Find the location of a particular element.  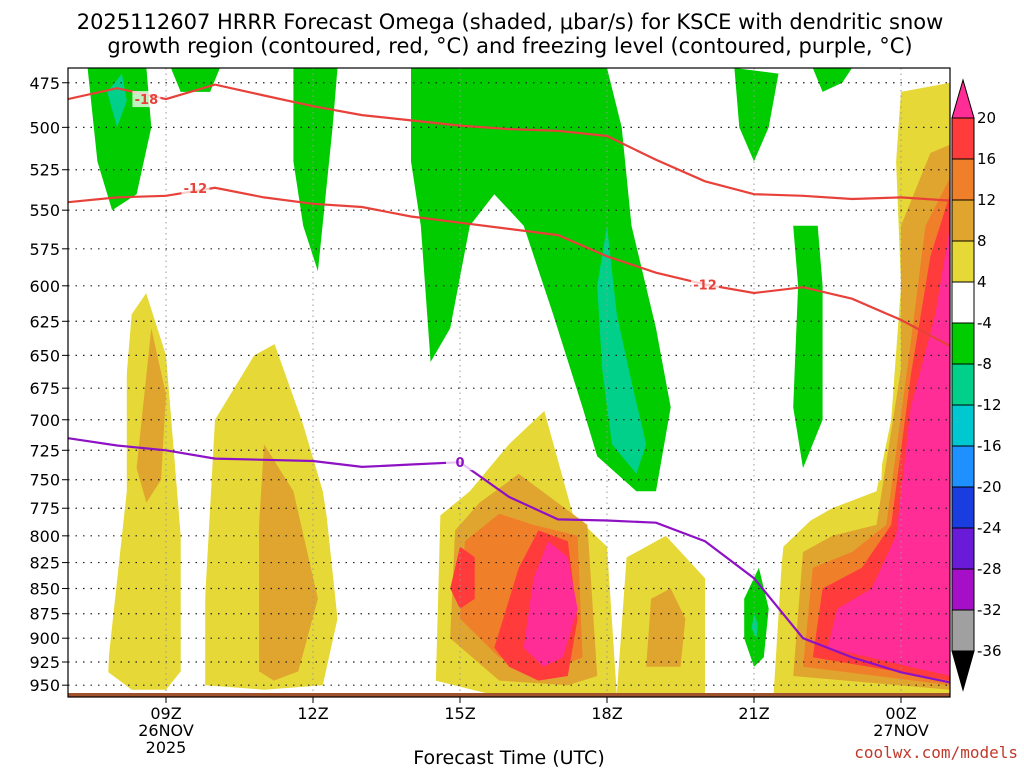

colorbar-label--20: -20 is located at coordinates (989, 487).